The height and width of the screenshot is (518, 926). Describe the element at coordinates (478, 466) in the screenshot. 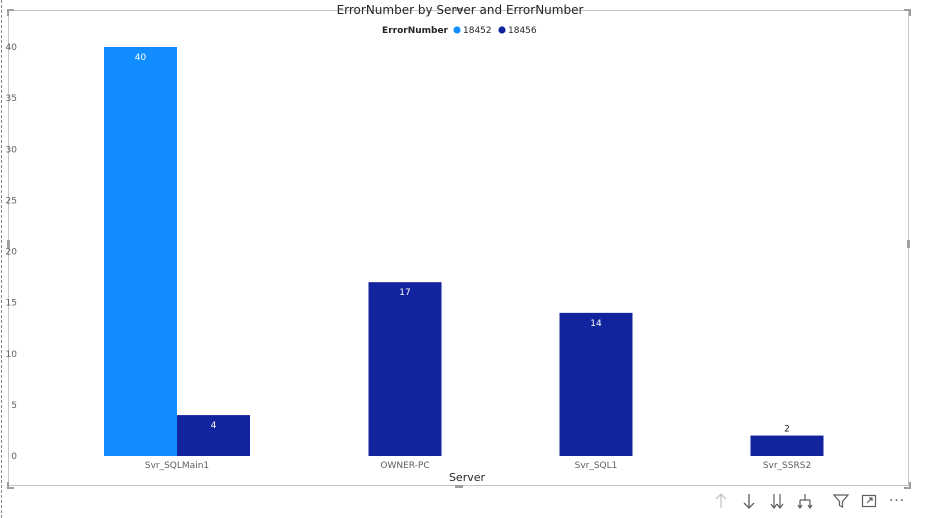

I see `x-axis: Svr_SQLMain1 OWNER-PC Svr_SQL1 Svr_SSRS2` at that location.